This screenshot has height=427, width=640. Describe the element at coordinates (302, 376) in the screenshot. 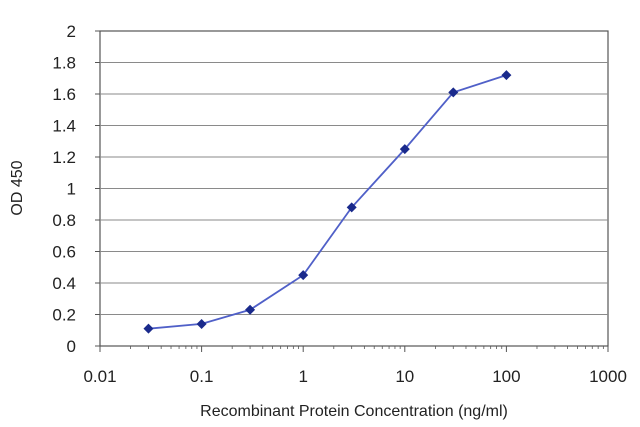

I see `x-tick-label: 1` at that location.